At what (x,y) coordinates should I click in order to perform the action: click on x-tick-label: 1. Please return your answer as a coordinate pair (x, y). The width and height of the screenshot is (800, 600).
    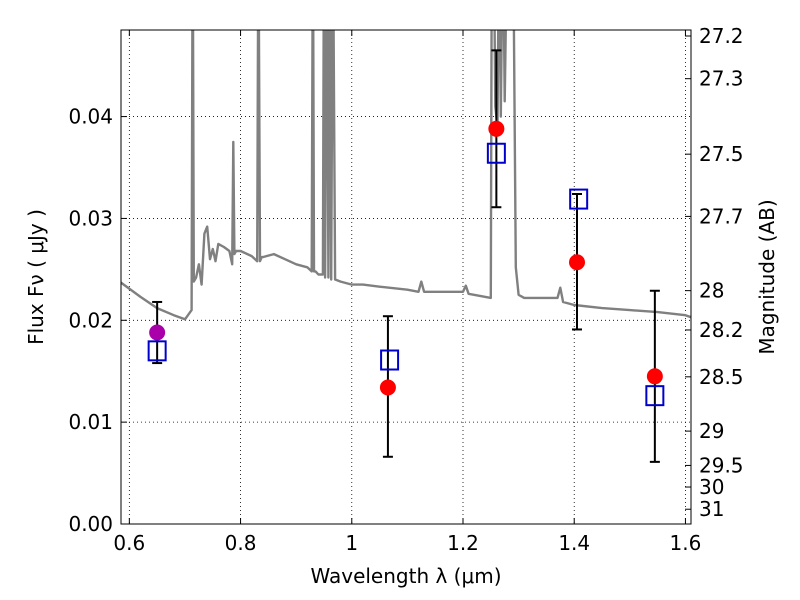
    Looking at the image, I should click on (351, 543).